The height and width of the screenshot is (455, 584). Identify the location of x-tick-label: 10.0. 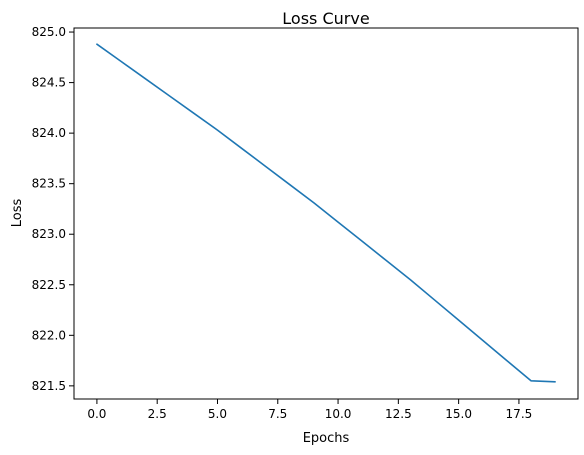
(338, 414).